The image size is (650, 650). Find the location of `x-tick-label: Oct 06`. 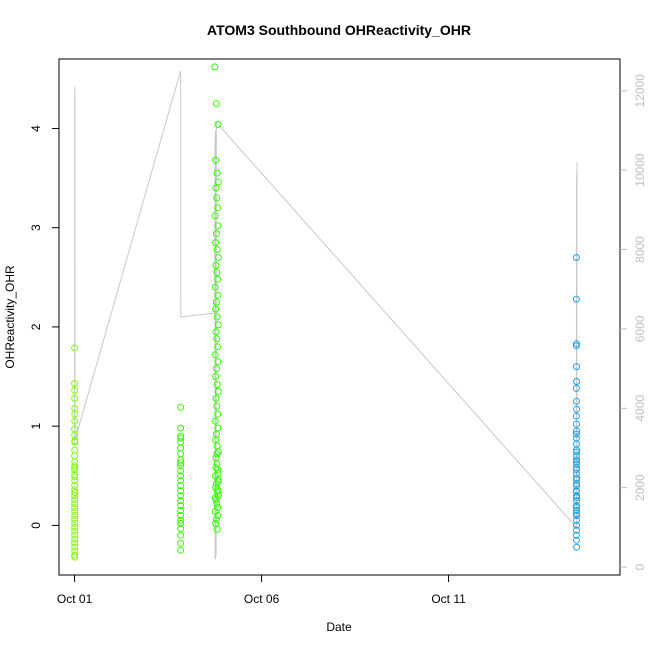

x-tick-label: Oct 06 is located at coordinates (262, 599).